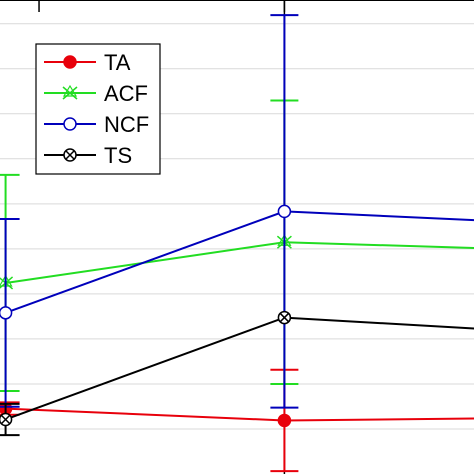 The width and height of the screenshot is (474, 474). I want to click on legend-item: TS, so click(88, 155).